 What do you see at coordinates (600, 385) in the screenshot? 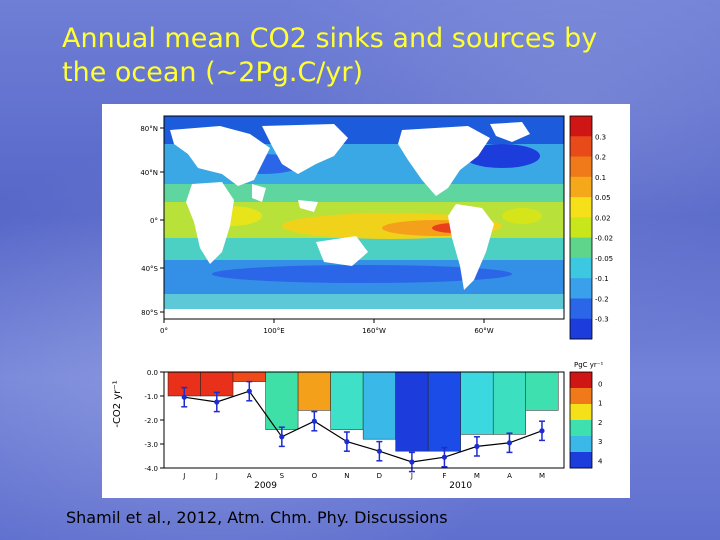
I see `bar-colorbar-label: 0` at bounding box center [600, 385].